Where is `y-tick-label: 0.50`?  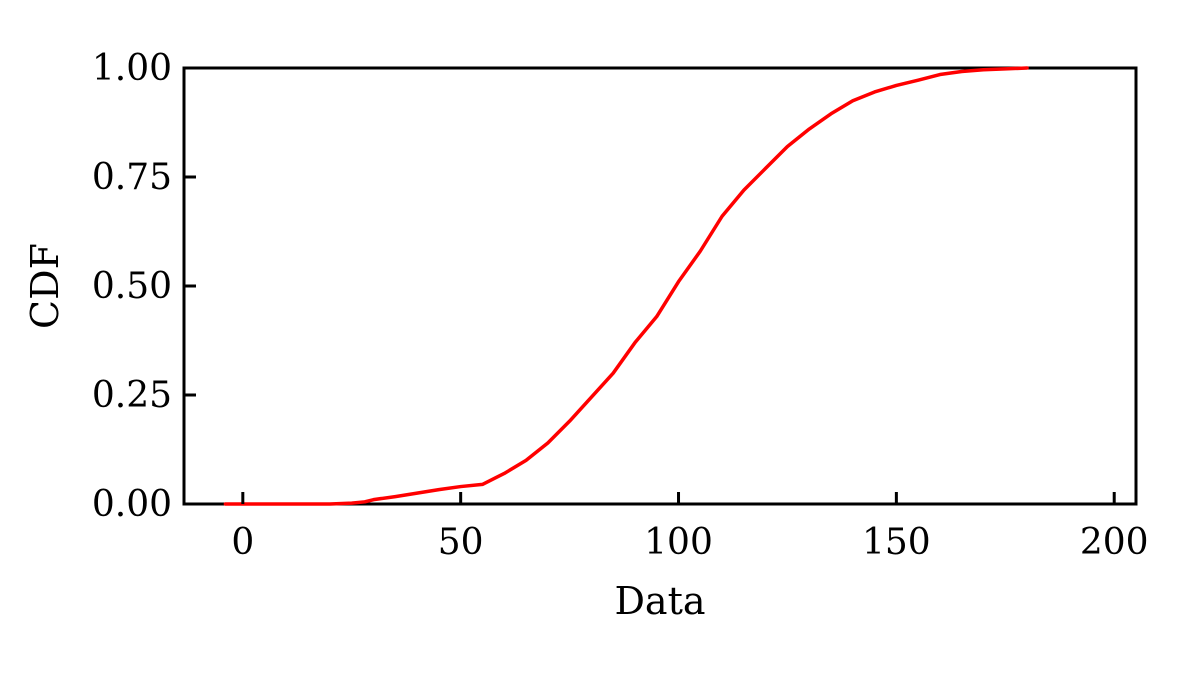 y-tick-label: 0.50 is located at coordinates (132, 286).